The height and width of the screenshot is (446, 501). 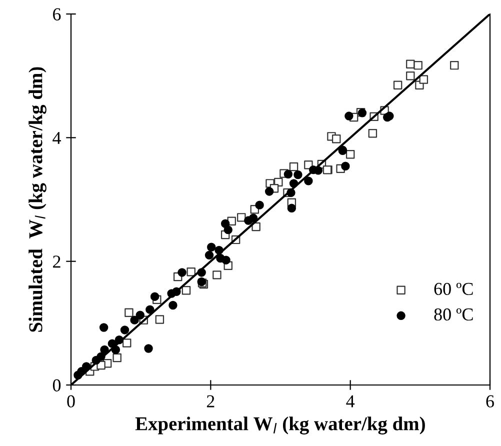 I want to click on x-tick-label: 6, so click(x=490, y=401).